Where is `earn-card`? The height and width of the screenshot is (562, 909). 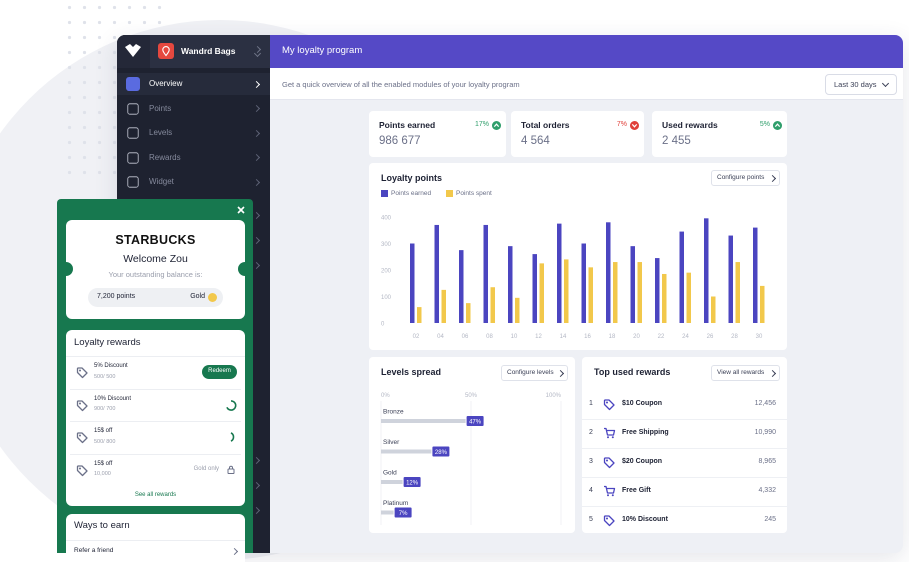
earn-card is located at coordinates (155, 538).